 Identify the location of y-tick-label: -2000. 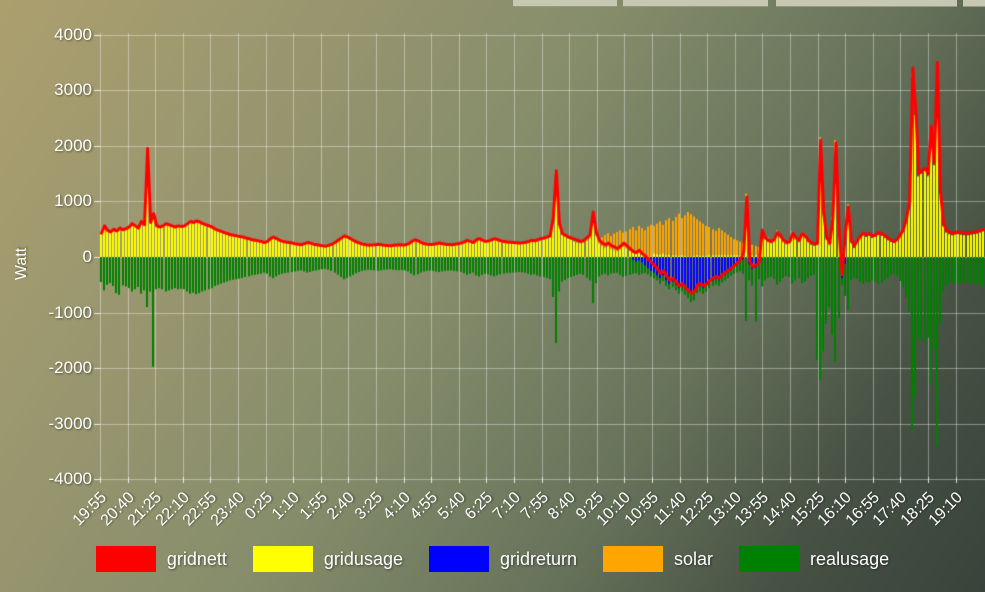
(70, 368).